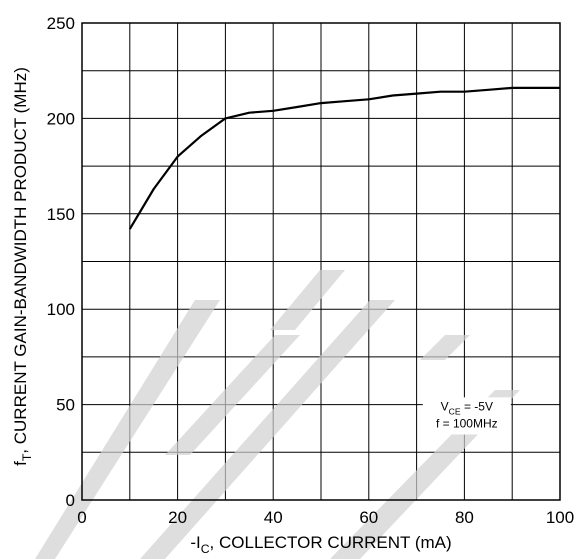 The height and width of the screenshot is (559, 582). Describe the element at coordinates (320, 544) in the screenshot. I see `x-axis-title: -IC, COLLECTOR CURRENT (mA)` at that location.